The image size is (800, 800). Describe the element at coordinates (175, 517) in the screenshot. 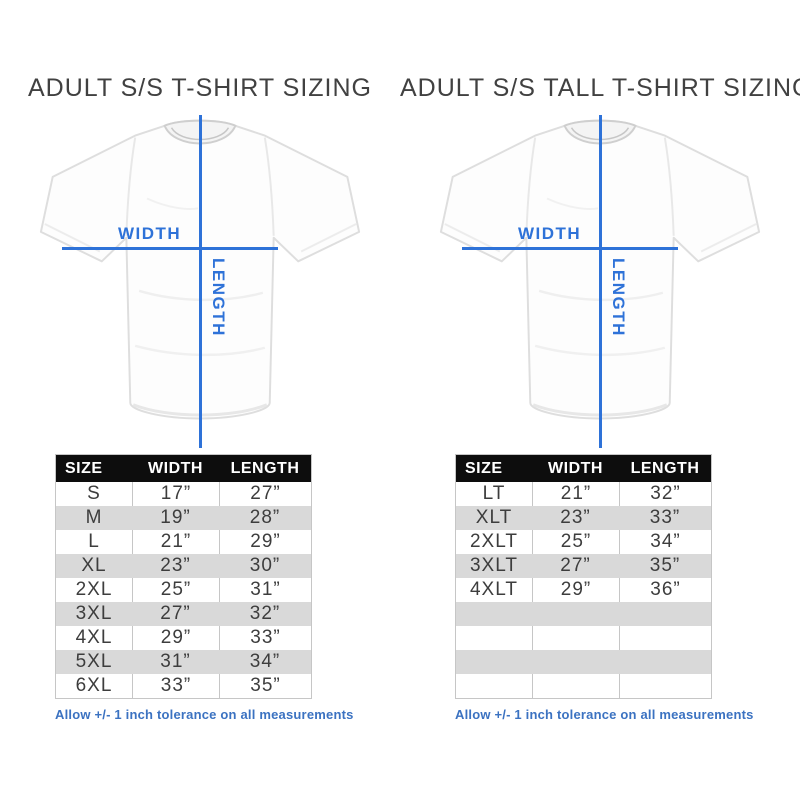

I see `table-cell: 19”` at that location.